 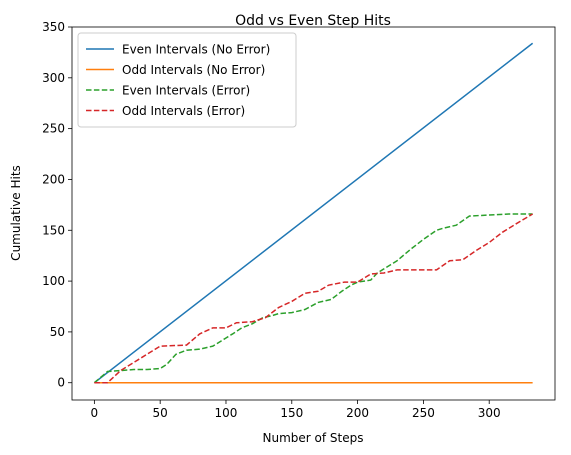 What do you see at coordinates (357, 413) in the screenshot?
I see `x-tick-label: 200` at bounding box center [357, 413].